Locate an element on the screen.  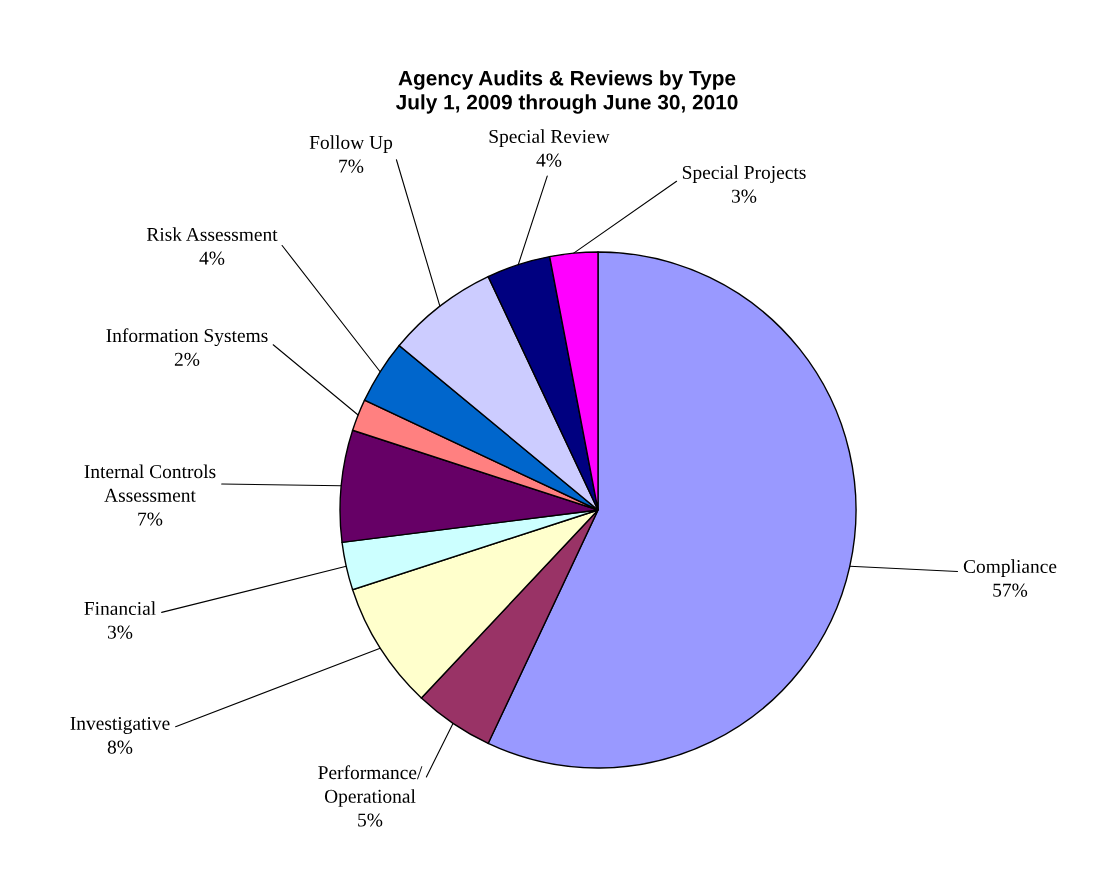
slice-label: Performance/ Operational is located at coordinates (370, 786).